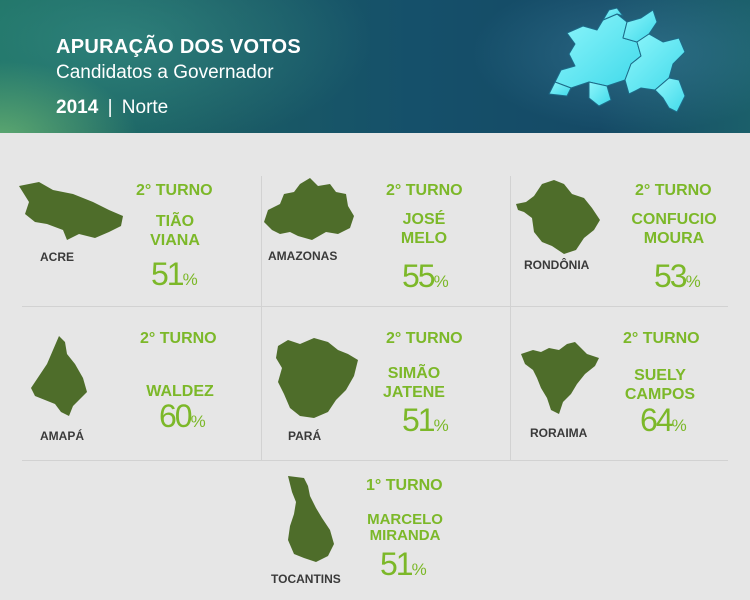  What do you see at coordinates (57, 257) in the screenshot?
I see `state-name: ACRE` at bounding box center [57, 257].